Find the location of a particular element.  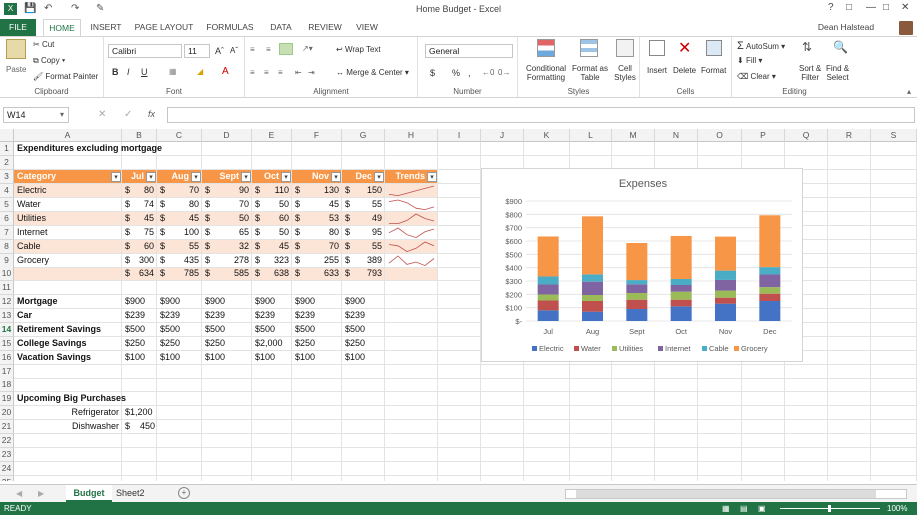

value-cell: 585 is located at coordinates (241, 273).